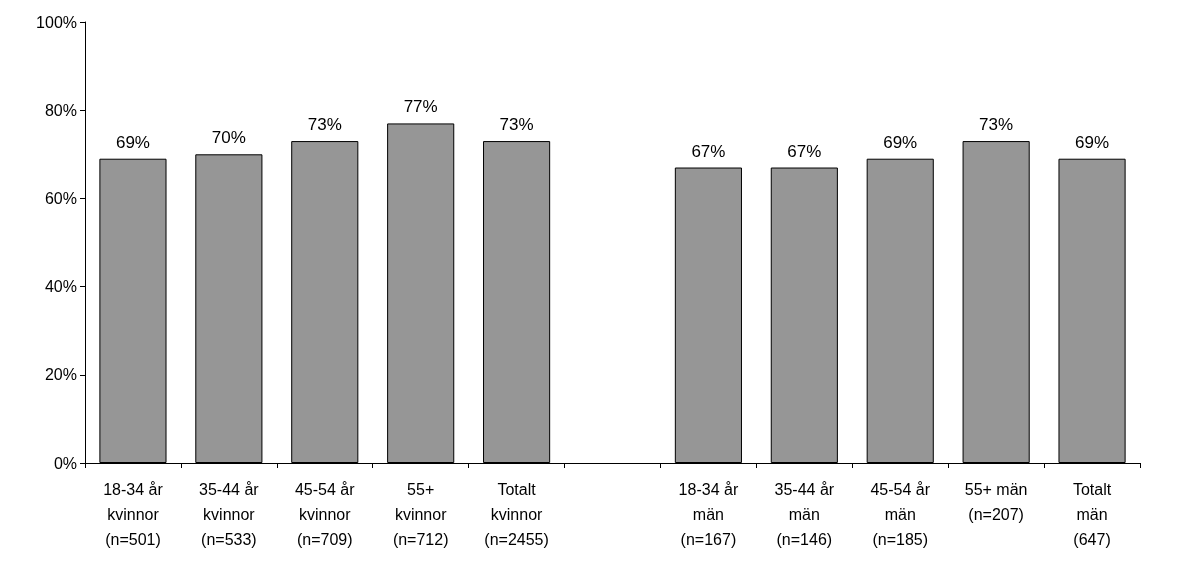 This screenshot has width=1182, height=571. I want to click on x-tick-label: 35-44 år män (n=146), so click(804, 514).